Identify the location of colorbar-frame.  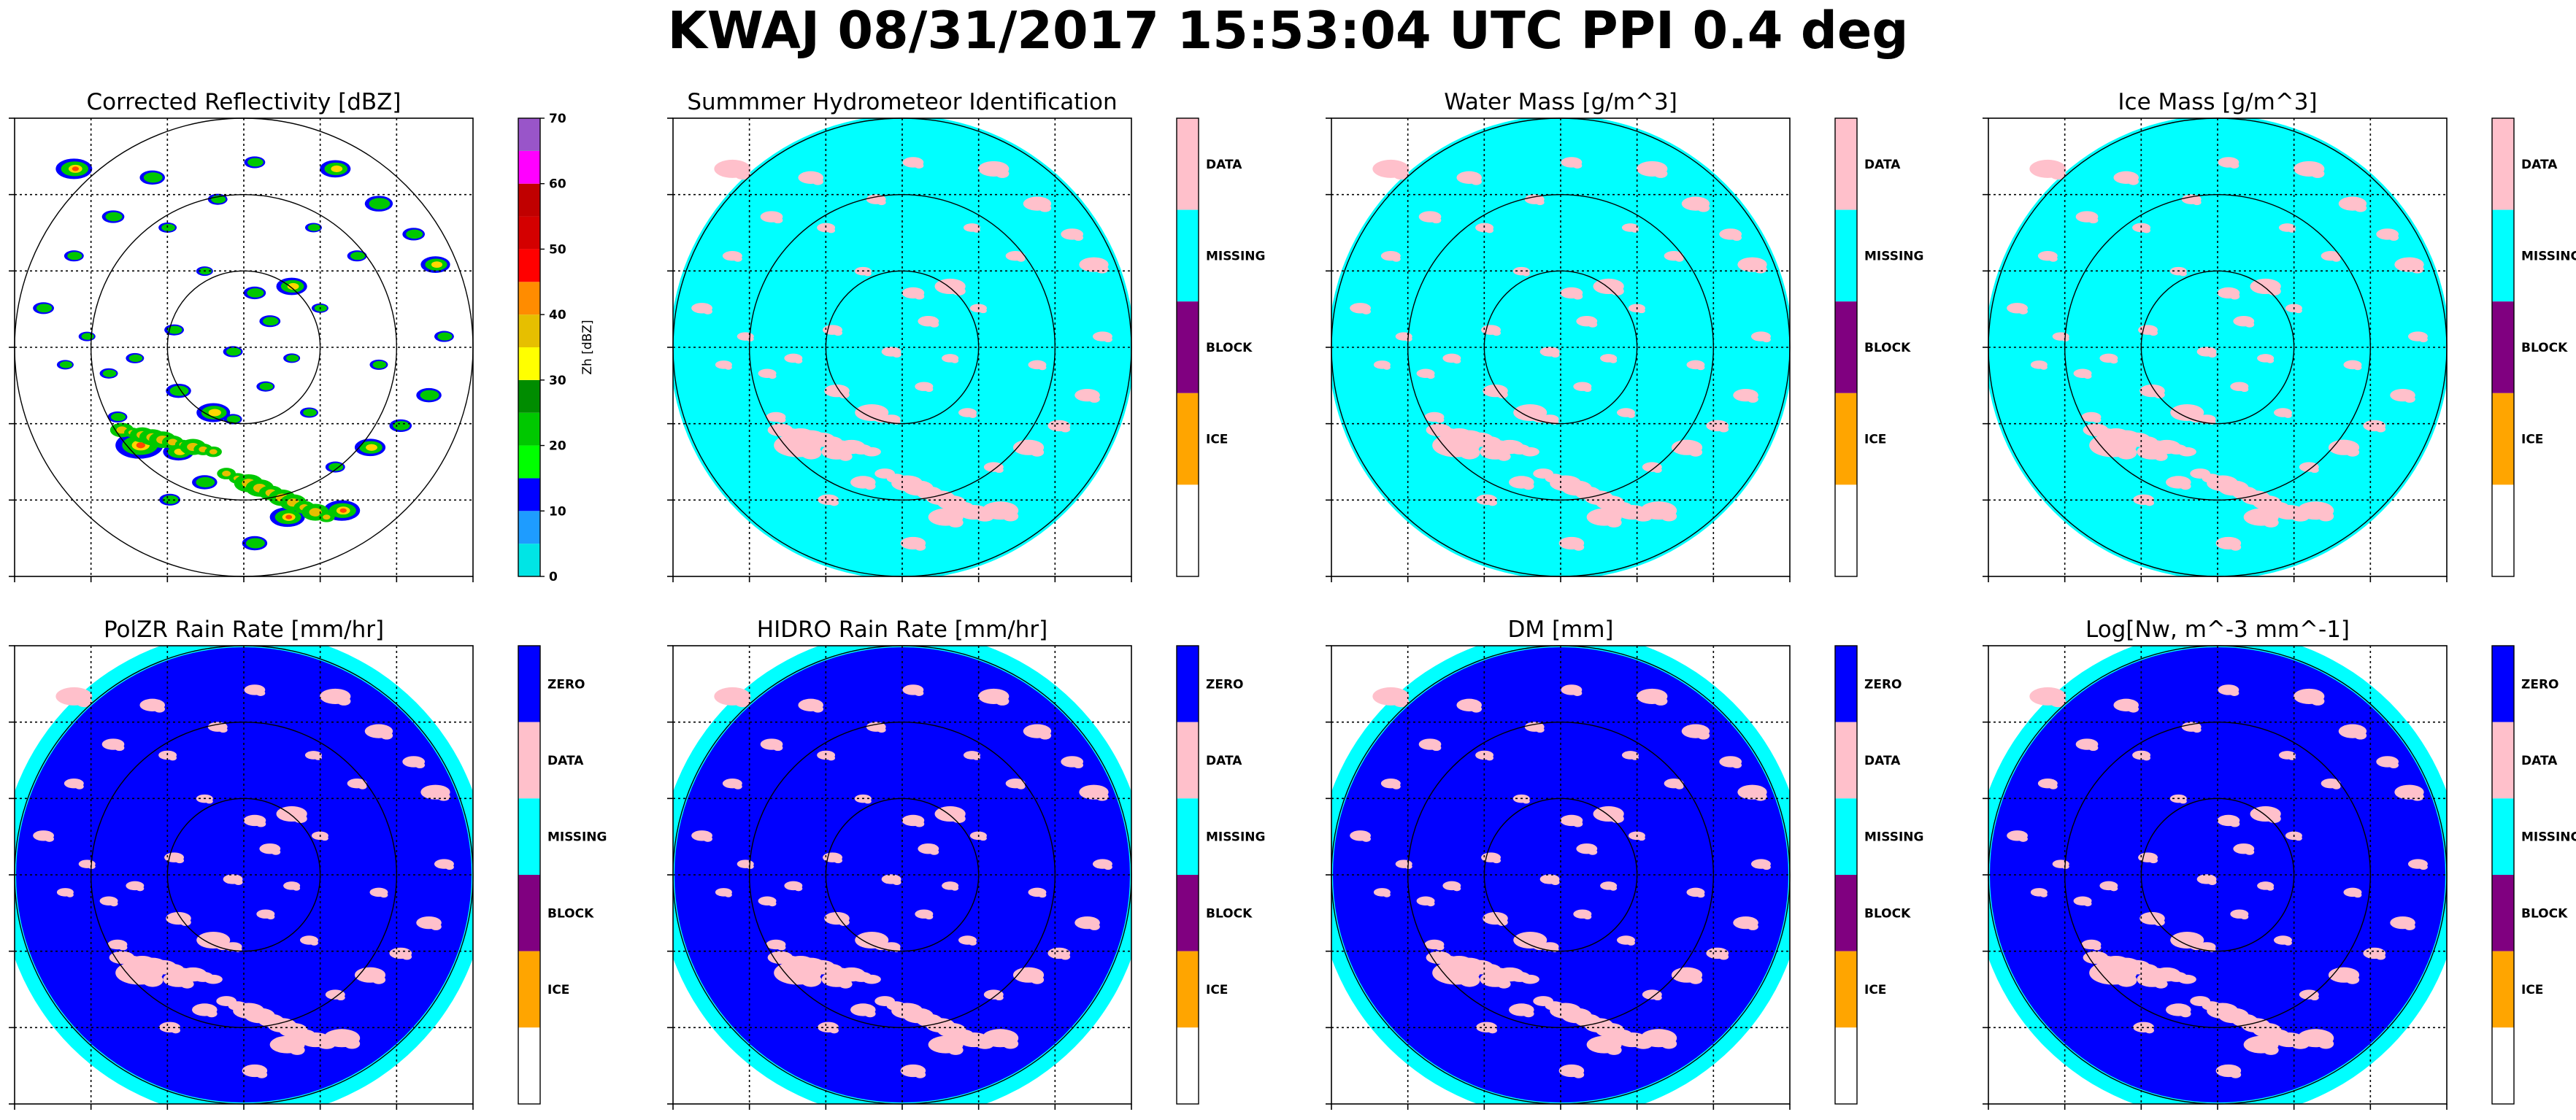
(2503, 875).